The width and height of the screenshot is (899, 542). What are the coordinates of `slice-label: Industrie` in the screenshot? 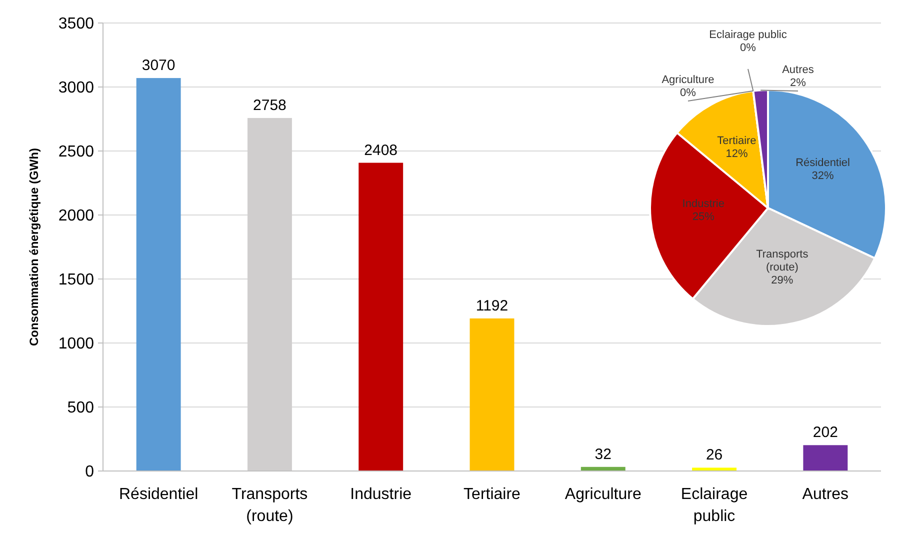 It's located at (703, 204).